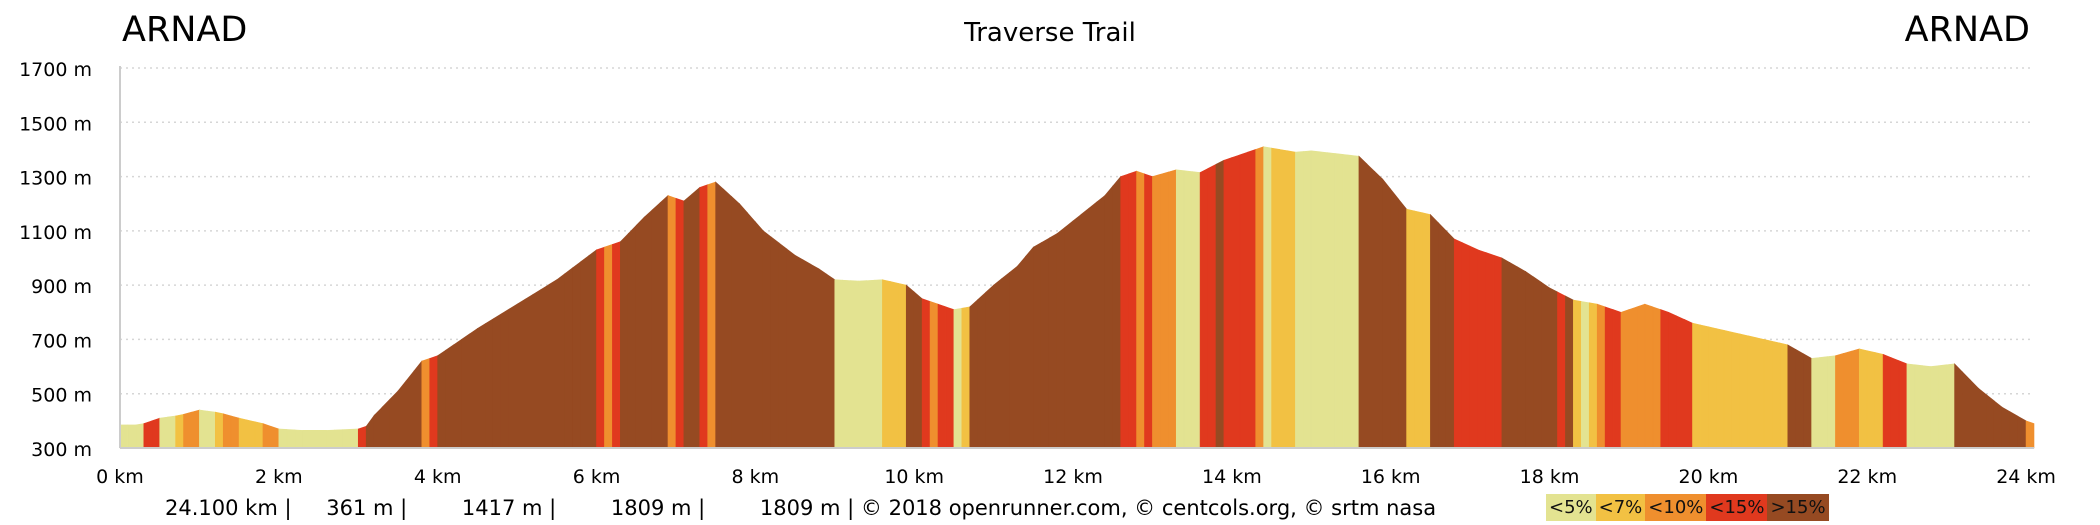  Describe the element at coordinates (279, 477) in the screenshot. I see `x-tick-label: 2 km` at that location.